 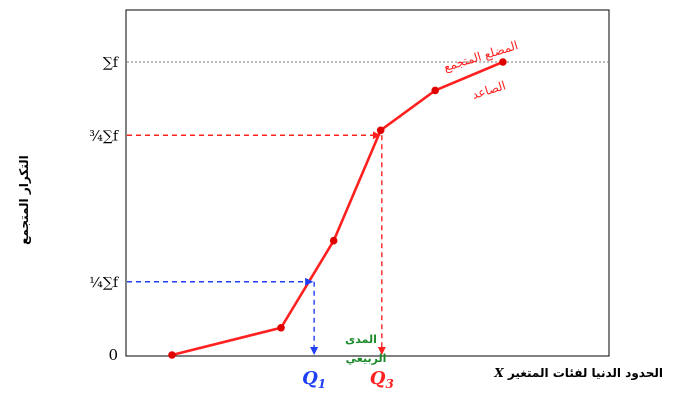 What do you see at coordinates (104, 136) in the screenshot?
I see `y-tick-label-2: ¾∑f` at bounding box center [104, 136].